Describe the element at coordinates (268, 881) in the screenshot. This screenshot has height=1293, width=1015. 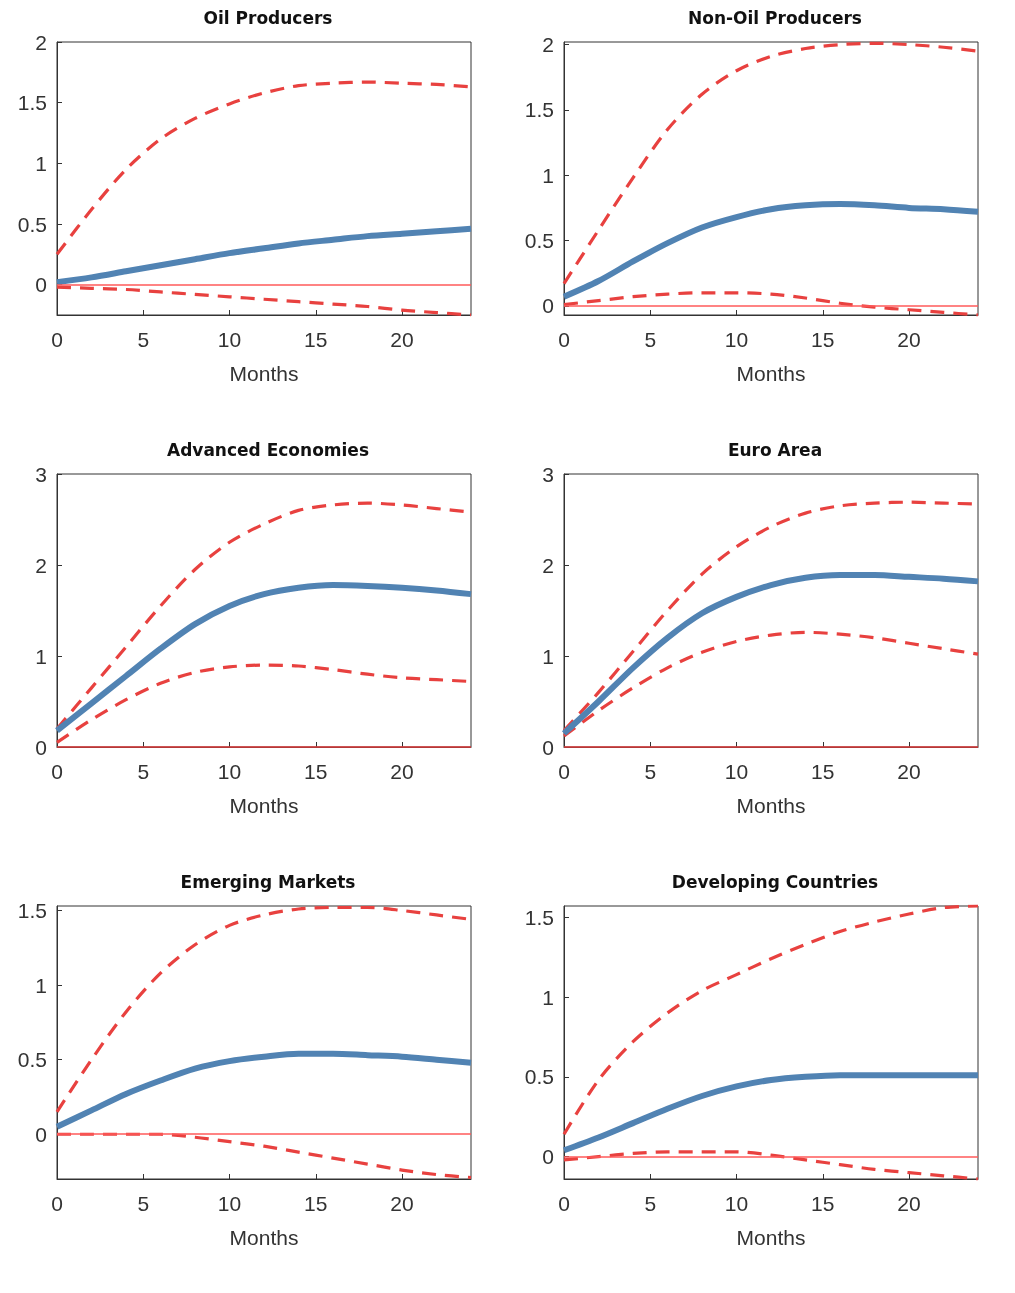
I see `chart-title: Emerging Markets` at that location.